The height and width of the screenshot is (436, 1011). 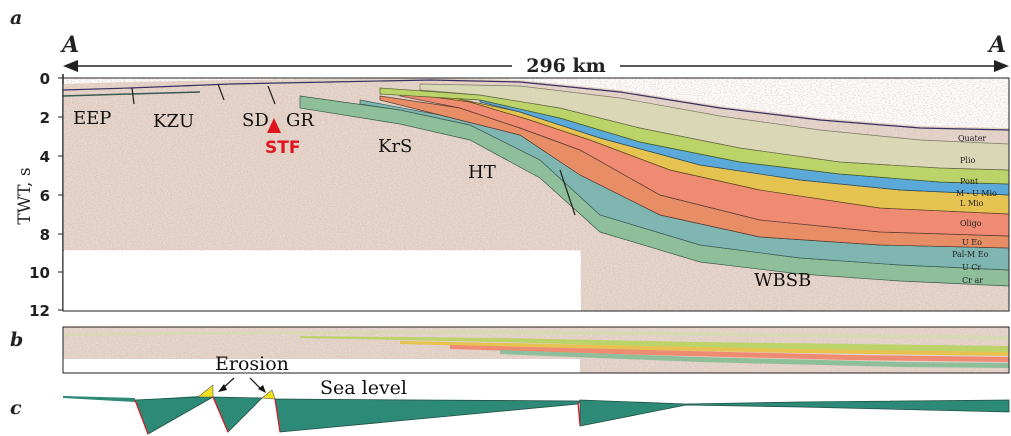 What do you see at coordinates (25, 195) in the screenshot?
I see `y-axis-label: TWT, s` at bounding box center [25, 195].